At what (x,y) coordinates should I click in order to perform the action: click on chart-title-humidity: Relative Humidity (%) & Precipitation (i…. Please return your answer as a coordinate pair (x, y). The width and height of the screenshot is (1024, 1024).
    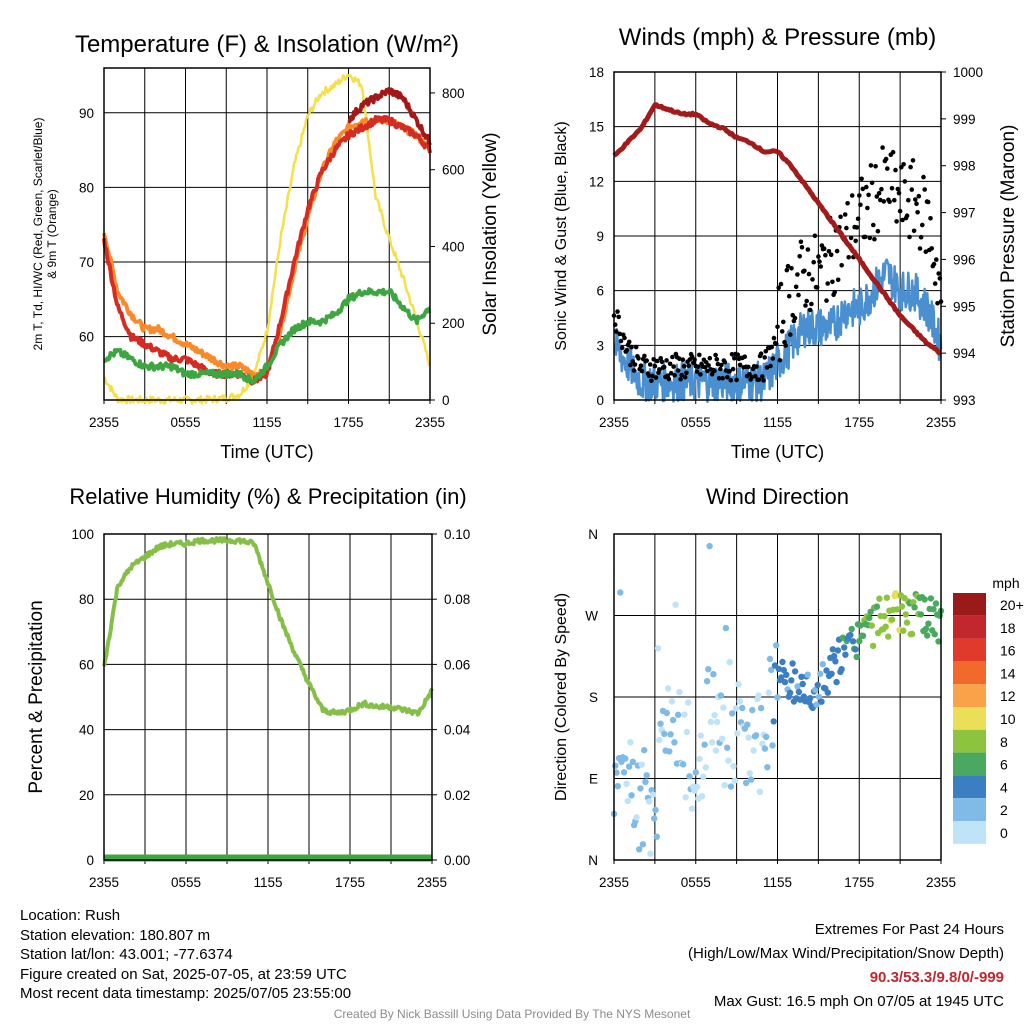
    Looking at the image, I should click on (267, 496).